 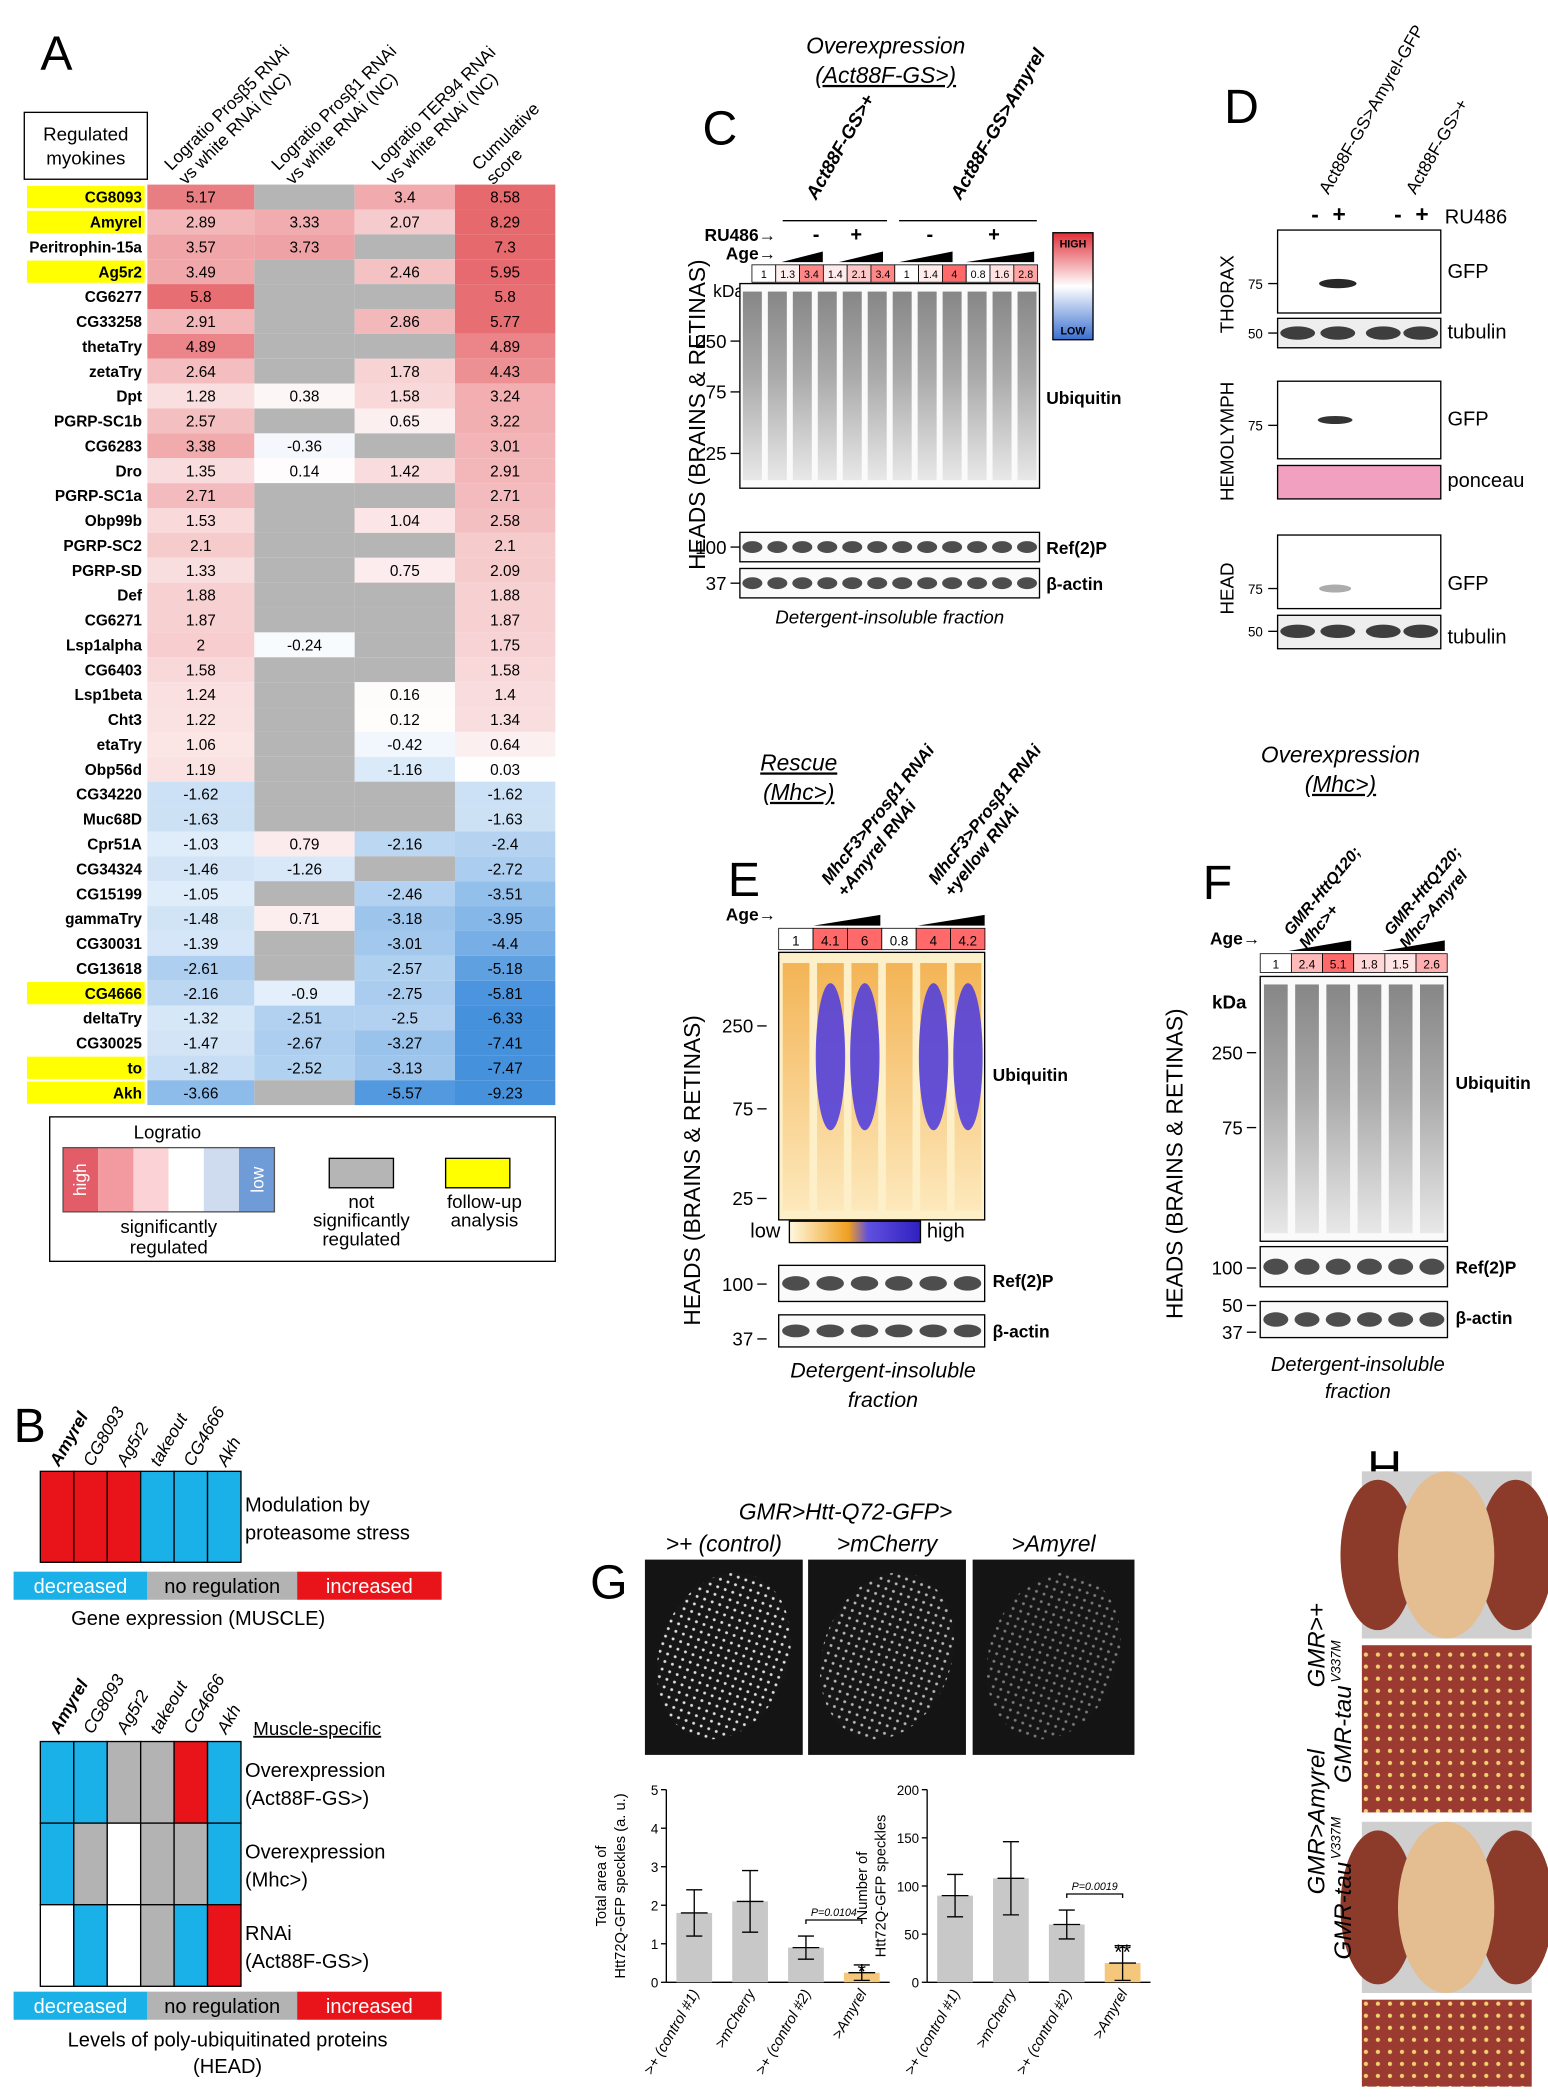 What do you see at coordinates (404, 1068) in the screenshot?
I see `cell-value: -3.13` at bounding box center [404, 1068].